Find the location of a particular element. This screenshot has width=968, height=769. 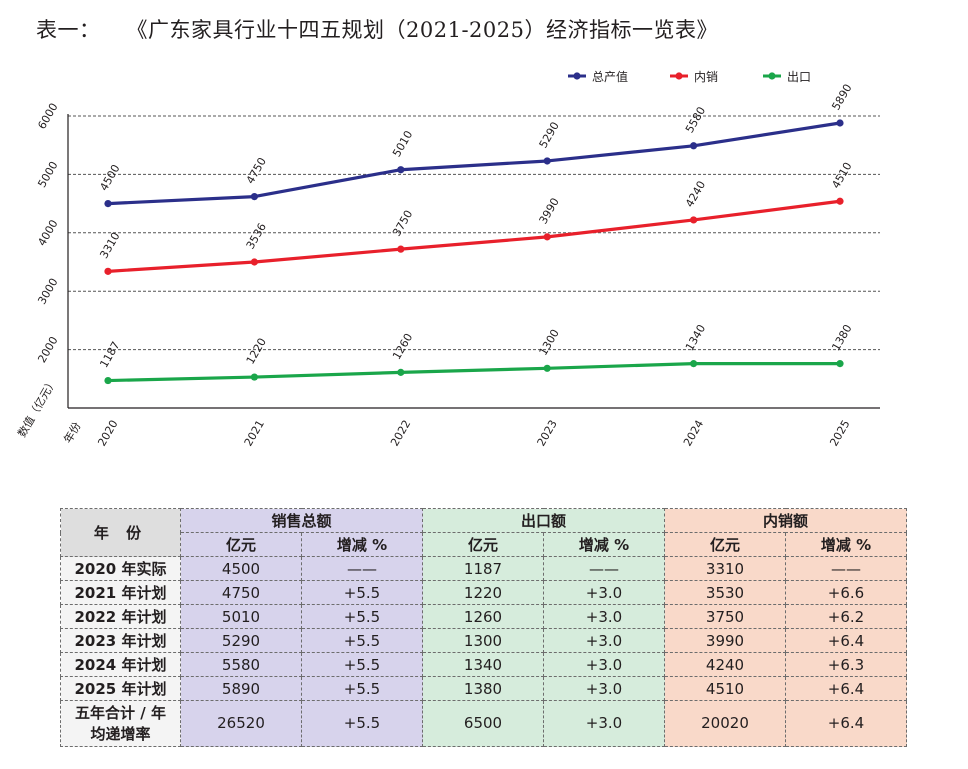

table-cell: +6.6 is located at coordinates (846, 592).